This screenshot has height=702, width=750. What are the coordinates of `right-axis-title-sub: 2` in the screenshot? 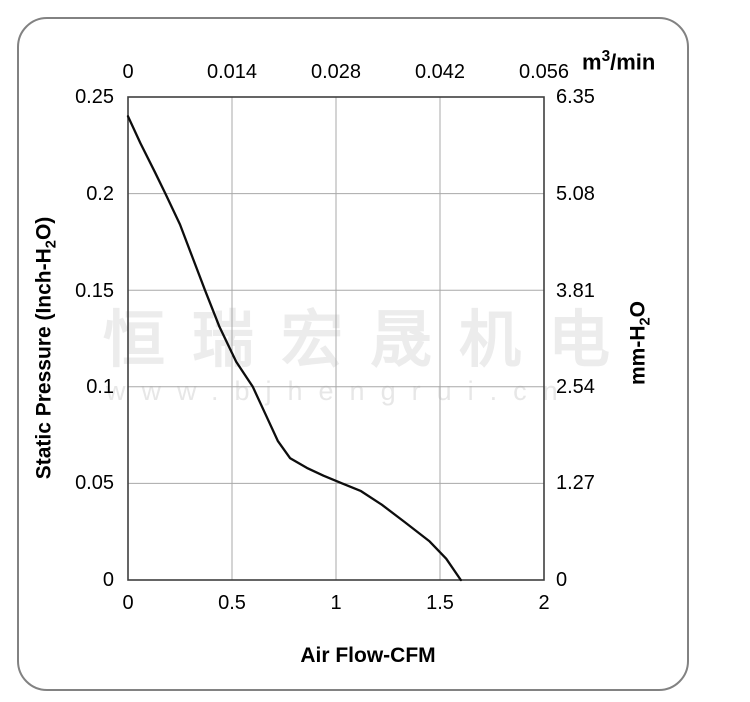 It's located at (645, 321).